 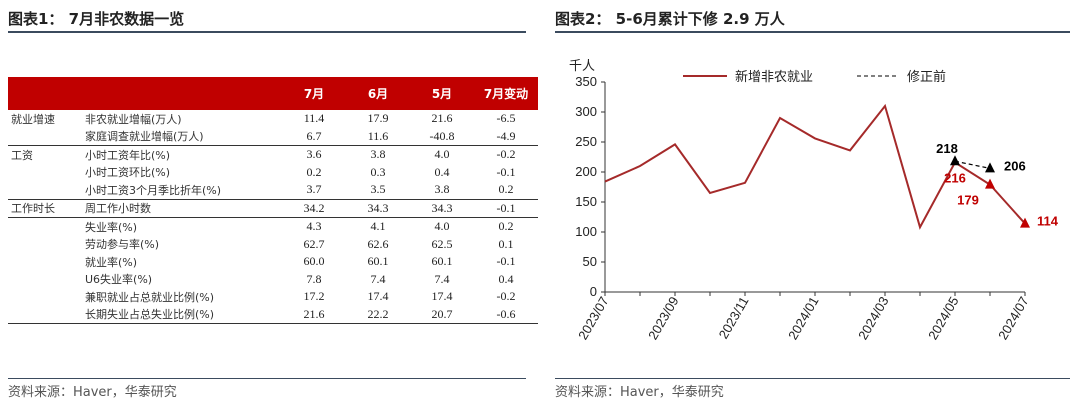 What do you see at coordinates (150, 297) in the screenshot?
I see `metric-label: 兼职就业占总就业比例(%)` at bounding box center [150, 297].